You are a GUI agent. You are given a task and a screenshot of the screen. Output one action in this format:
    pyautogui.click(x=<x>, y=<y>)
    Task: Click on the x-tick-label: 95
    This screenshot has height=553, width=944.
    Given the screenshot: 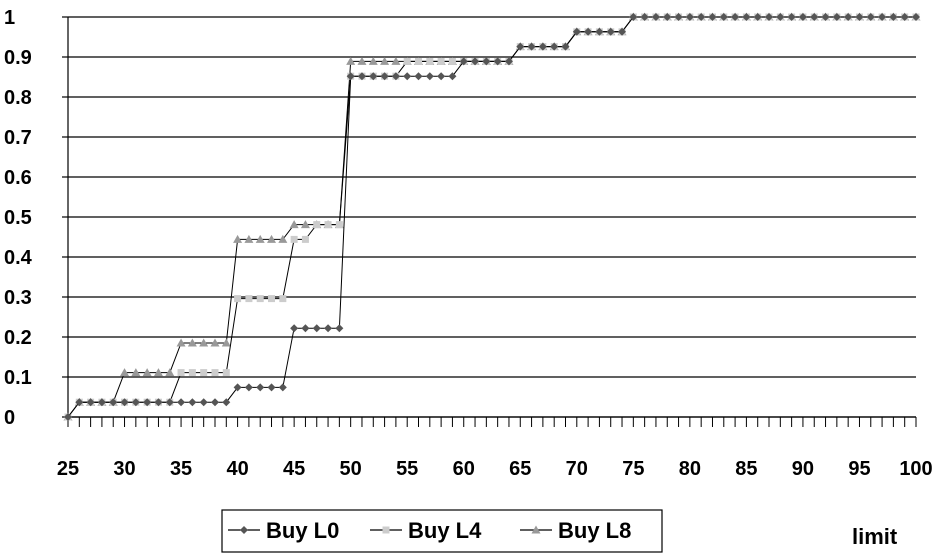 What is the action you would take?
    pyautogui.click(x=859, y=469)
    